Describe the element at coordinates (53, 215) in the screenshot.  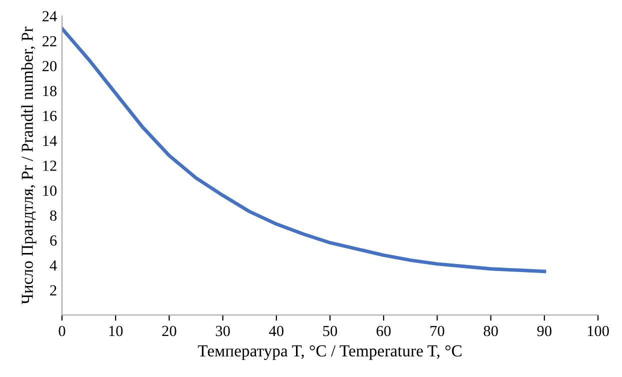
I see `y-tick-label: 8` at that location.